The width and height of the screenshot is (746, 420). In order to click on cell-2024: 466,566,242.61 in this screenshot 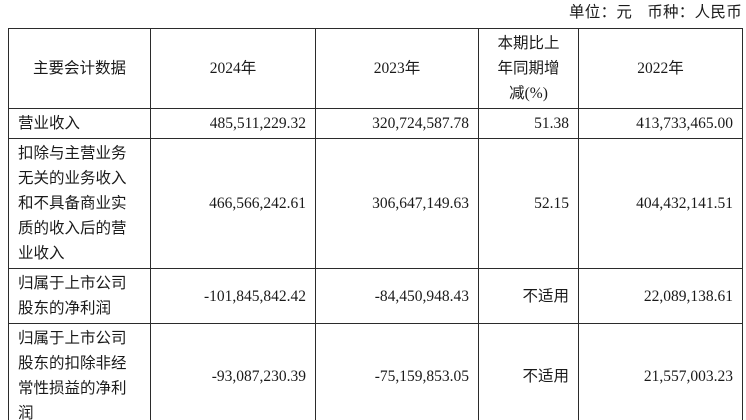, I will do `click(233, 203)`.